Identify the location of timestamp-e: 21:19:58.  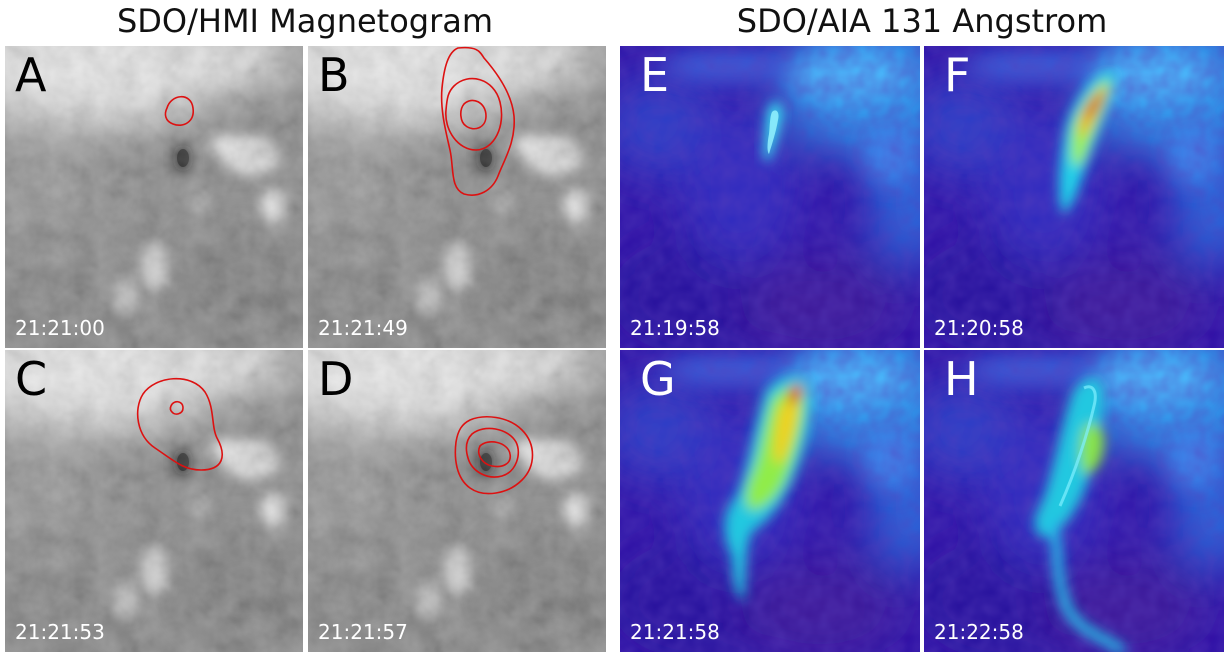
(675, 328).